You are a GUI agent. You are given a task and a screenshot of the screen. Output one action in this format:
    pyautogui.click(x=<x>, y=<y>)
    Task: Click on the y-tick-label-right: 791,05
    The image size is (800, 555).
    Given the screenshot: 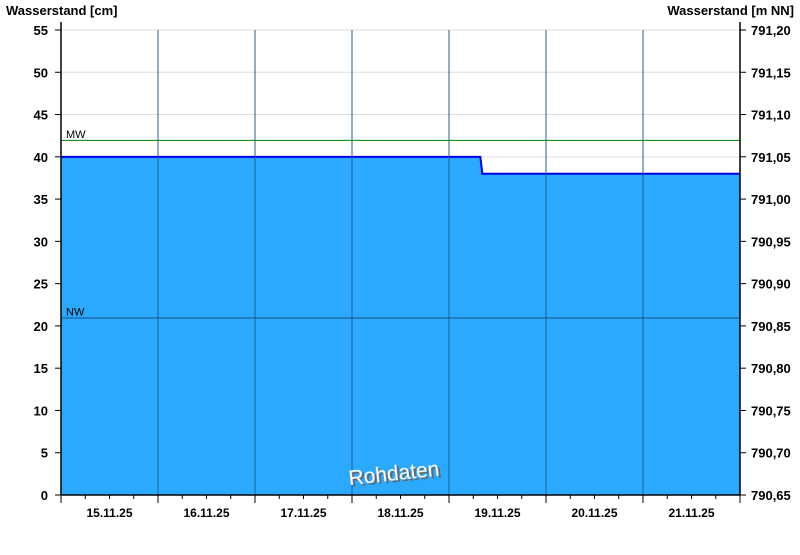 What is the action you would take?
    pyautogui.click(x=771, y=157)
    